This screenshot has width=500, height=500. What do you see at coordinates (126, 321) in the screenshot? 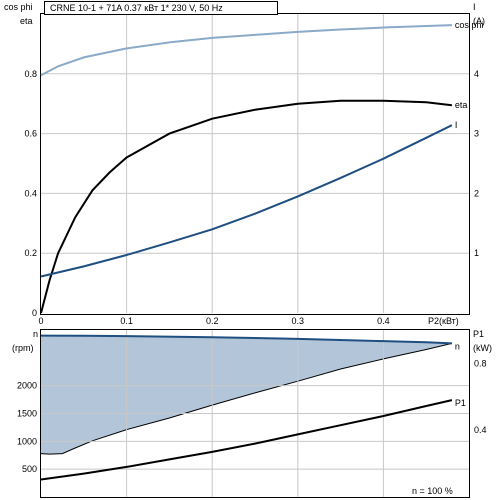
I see `x-tick-label: 0.1` at bounding box center [126, 321].